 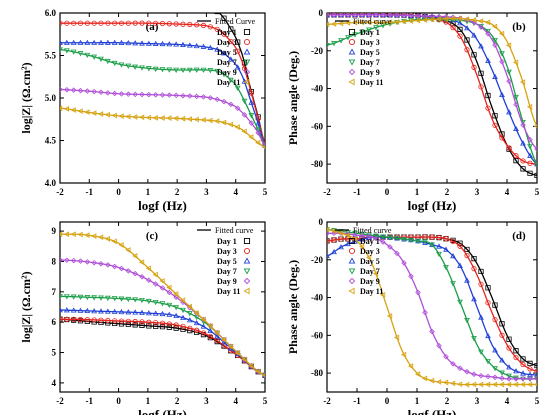 What do you see at coordinates (370, 62) in the screenshot?
I see `legend-label: Day 7` at bounding box center [370, 62].